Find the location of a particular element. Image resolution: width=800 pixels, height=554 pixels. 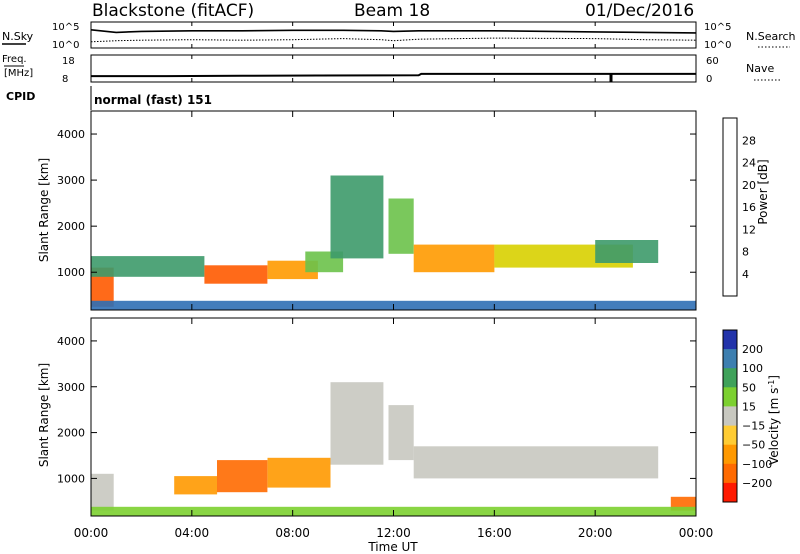

noise-panel: N.Sky 10^5 10^0 10^5 10^0 N.Search is located at coordinates (399, 36).